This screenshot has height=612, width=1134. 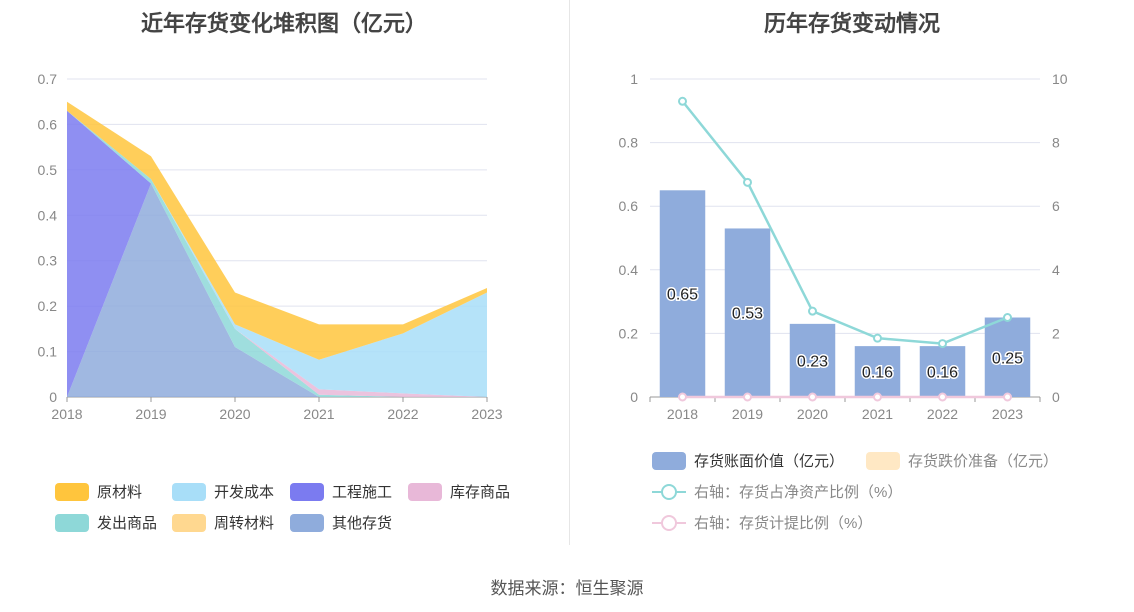 I want to click on legend-item: 其他存货, so click(x=341, y=522).